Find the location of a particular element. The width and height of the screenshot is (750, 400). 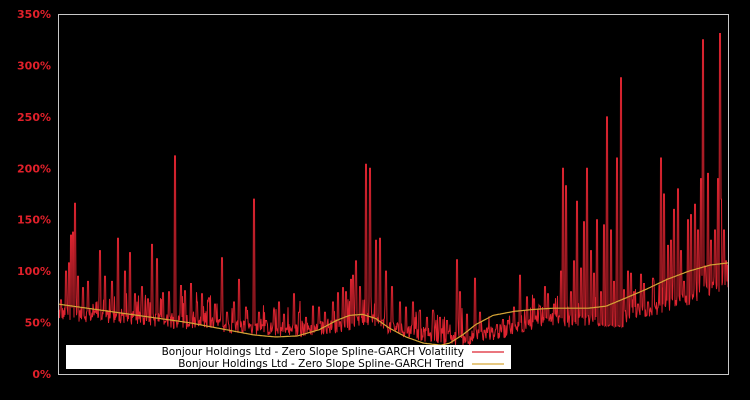

y-tick-label: 250% is located at coordinates (34, 117).